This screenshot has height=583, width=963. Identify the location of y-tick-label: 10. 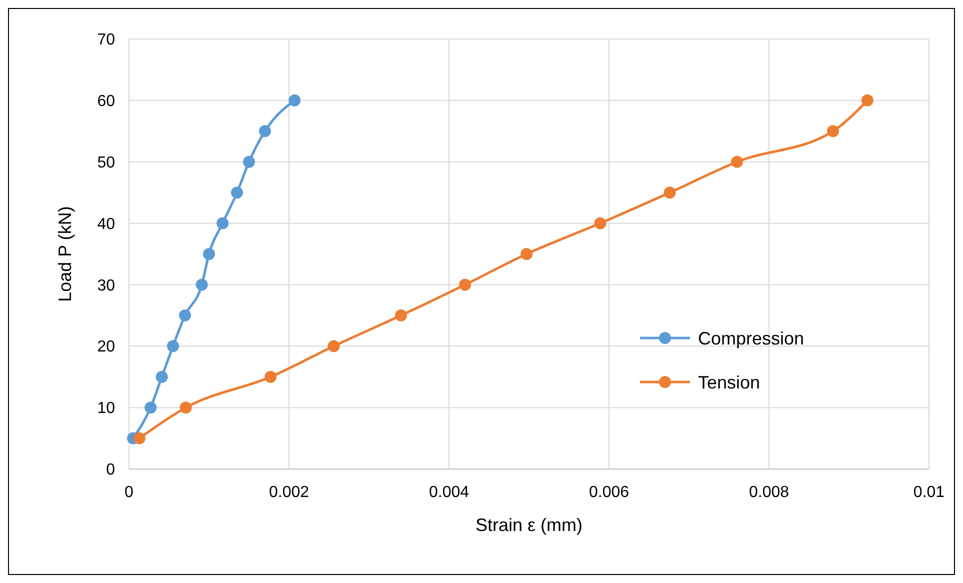
(106, 409).